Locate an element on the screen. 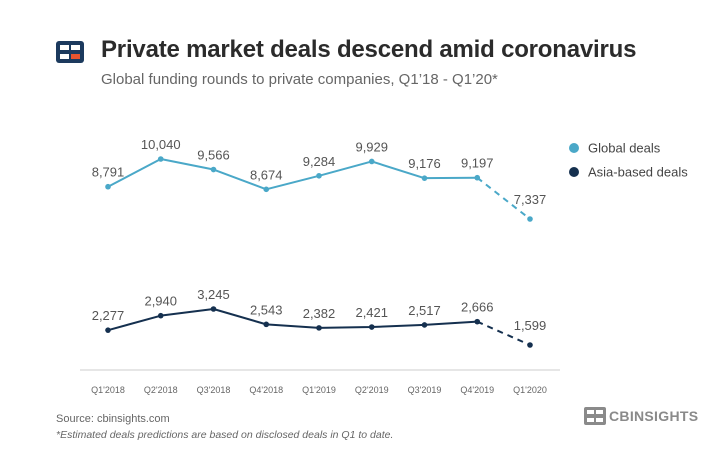 This screenshot has width=725, height=472. data-label-global: 9,566 is located at coordinates (213, 155).